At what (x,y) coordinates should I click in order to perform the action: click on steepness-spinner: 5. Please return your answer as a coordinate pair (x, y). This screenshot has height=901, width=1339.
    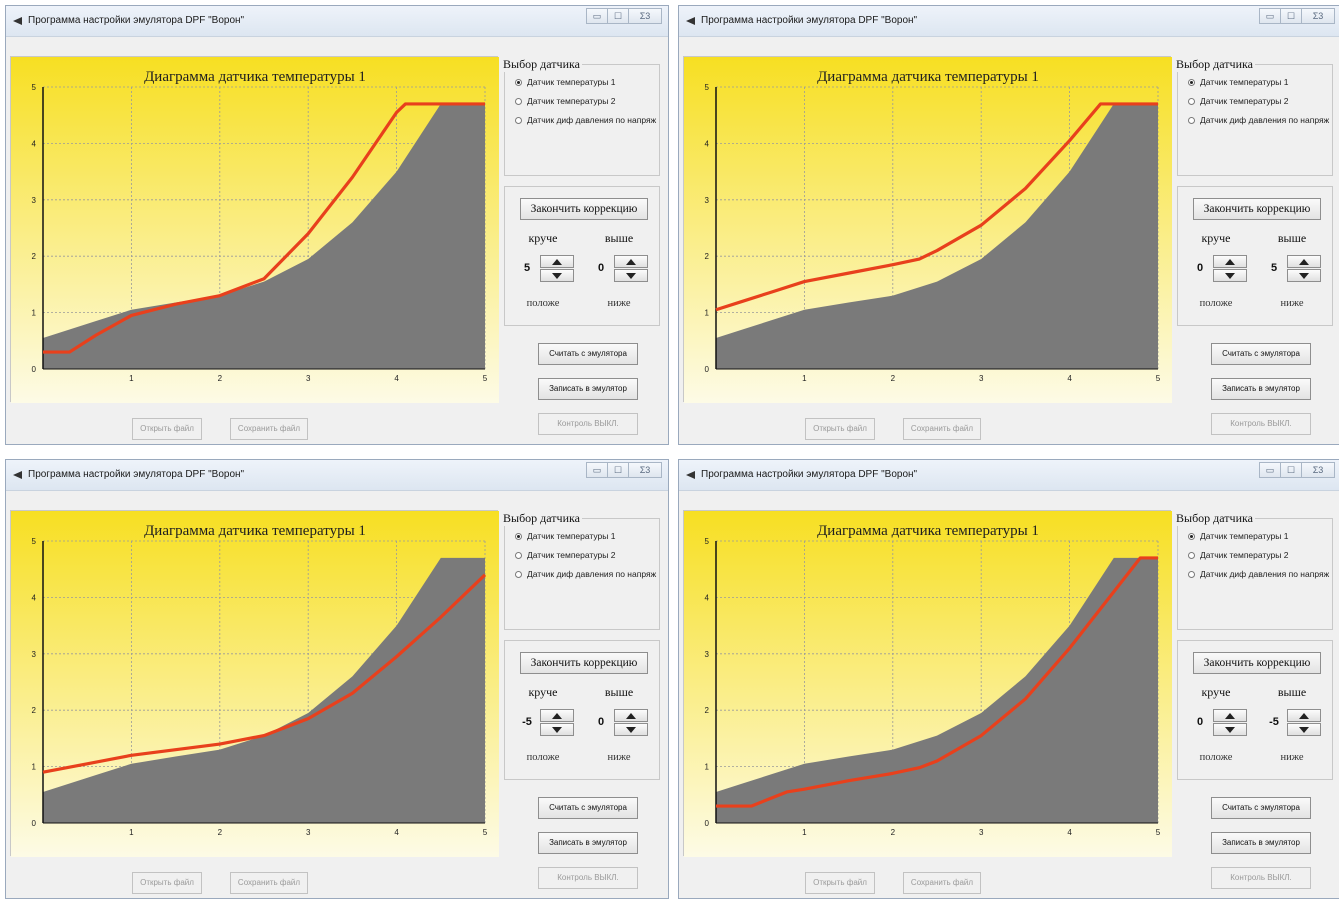
    Looking at the image, I should click on (546, 269).